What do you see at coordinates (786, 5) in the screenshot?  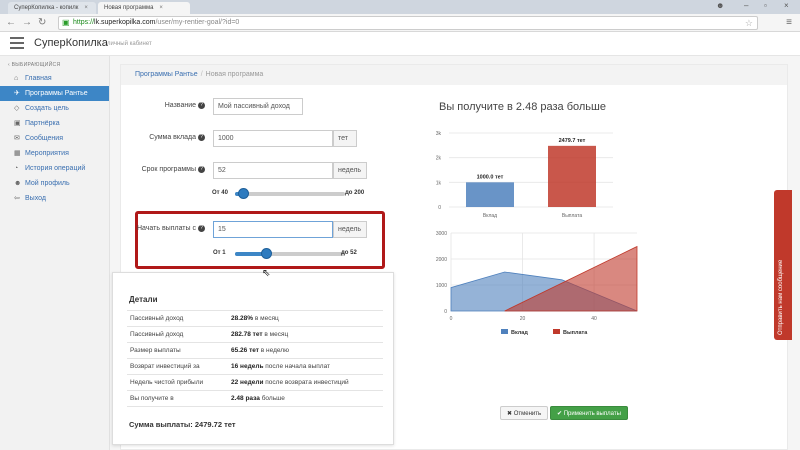 I see `window-close-icon: ×` at bounding box center [786, 5].